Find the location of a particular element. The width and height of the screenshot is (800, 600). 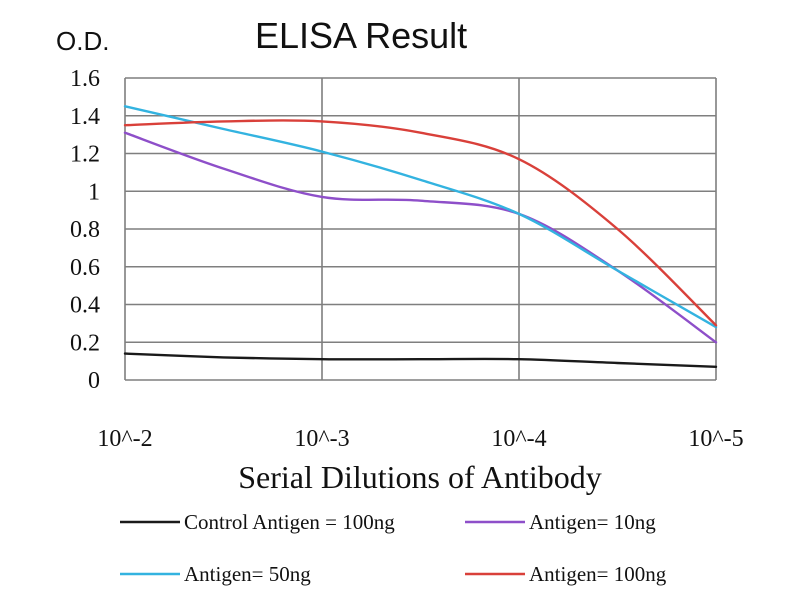

y-tick-label: 0.2 is located at coordinates (85, 343).